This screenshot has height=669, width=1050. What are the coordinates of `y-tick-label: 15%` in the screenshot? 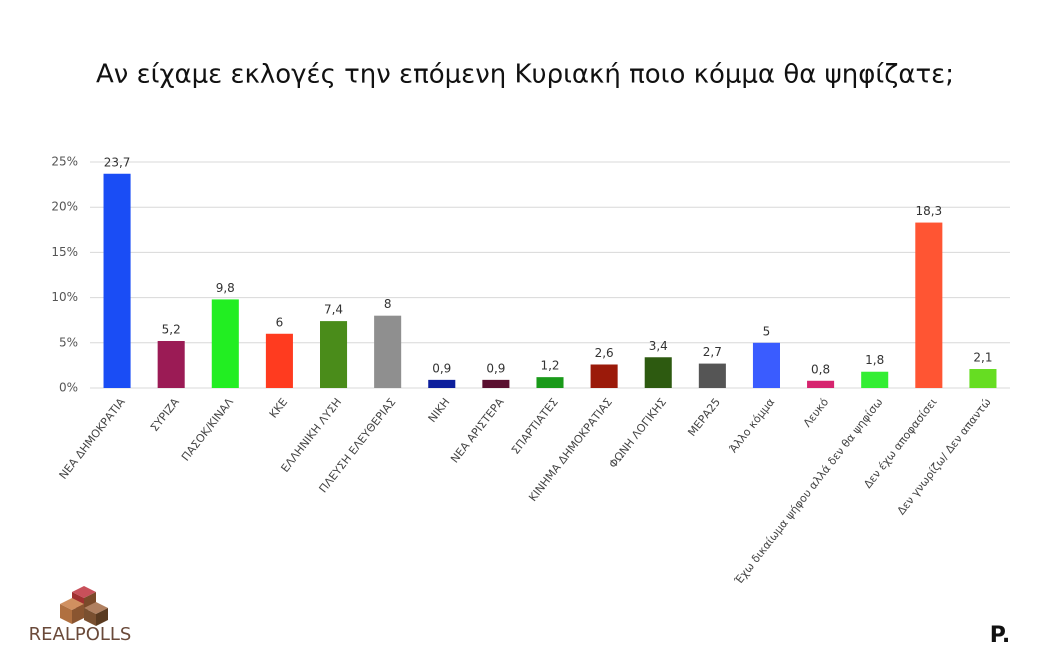 It's located at (64, 252).